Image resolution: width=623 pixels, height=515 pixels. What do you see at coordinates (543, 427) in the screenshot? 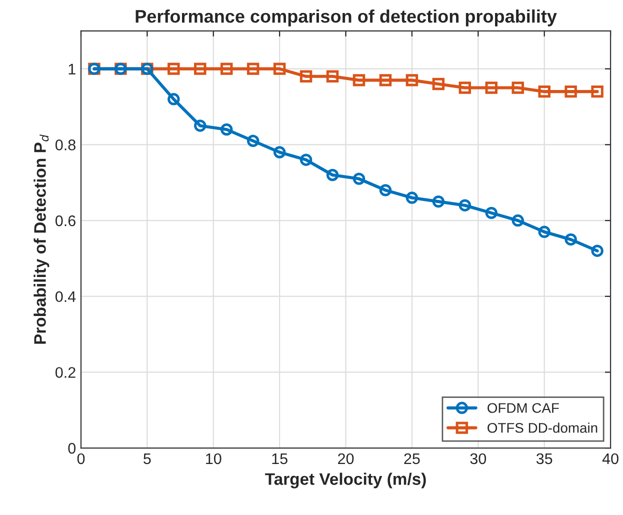
I see `legend-label: OTFS DD-domain` at bounding box center [543, 427].